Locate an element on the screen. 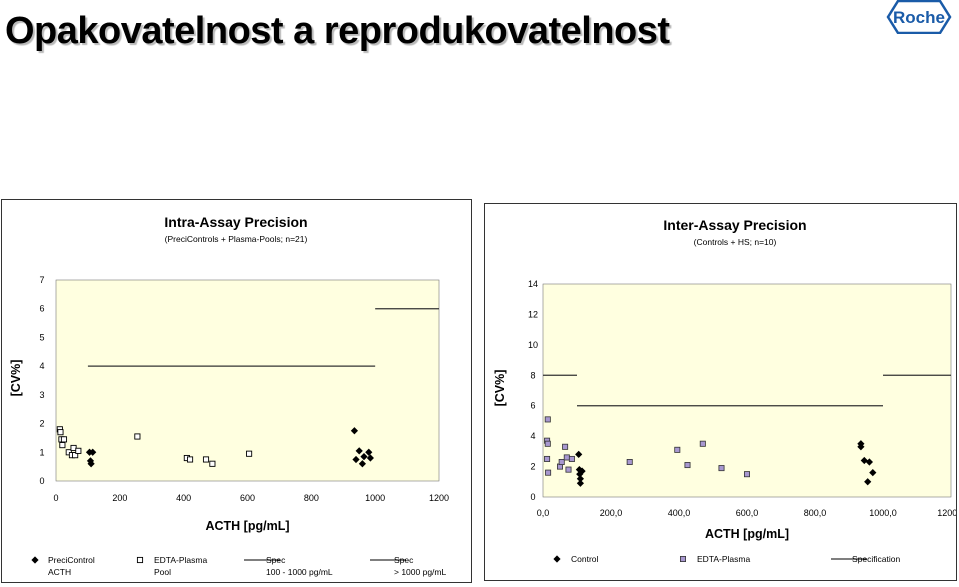 The height and width of the screenshot is (587, 959). legend-label: 100 - 1000 pg/mL is located at coordinates (299, 572).